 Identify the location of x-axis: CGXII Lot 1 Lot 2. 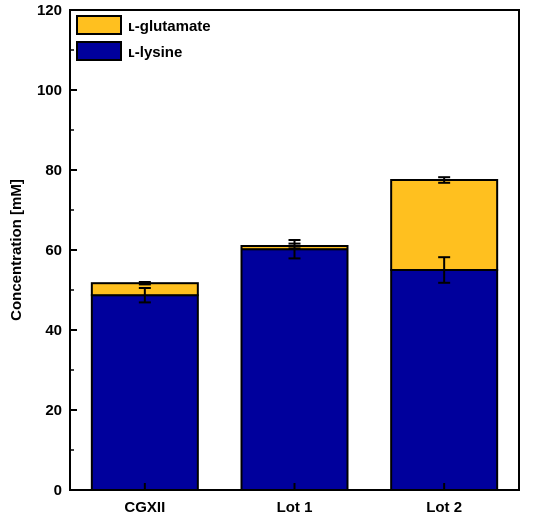
(293, 499).